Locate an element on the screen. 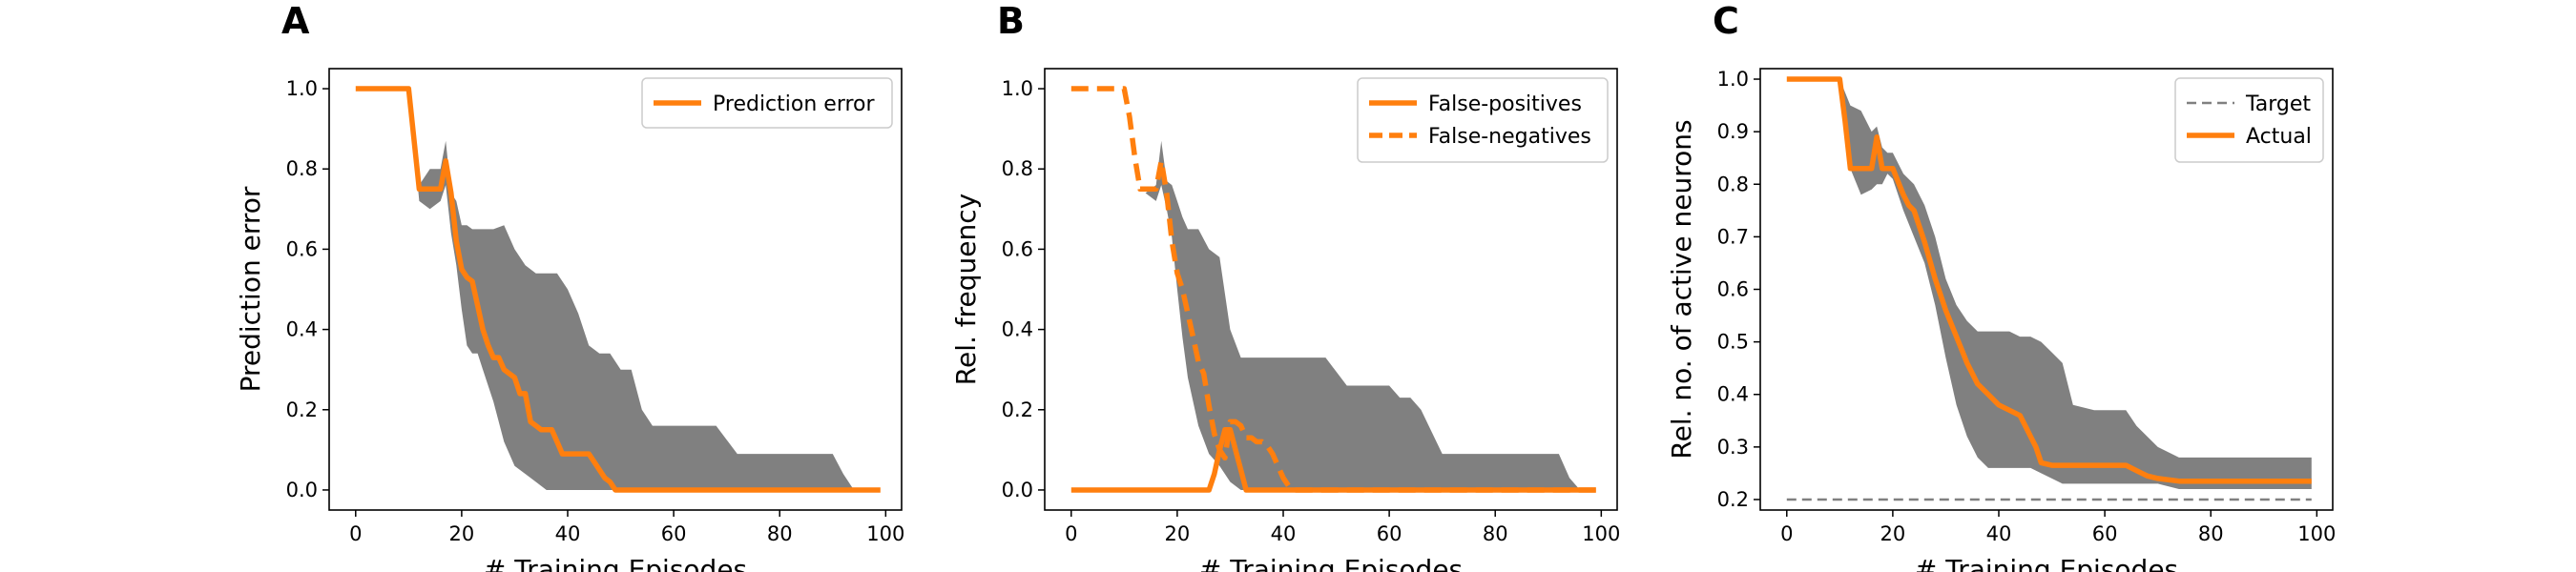  y-tick-label: 0.5 is located at coordinates (1733, 343).